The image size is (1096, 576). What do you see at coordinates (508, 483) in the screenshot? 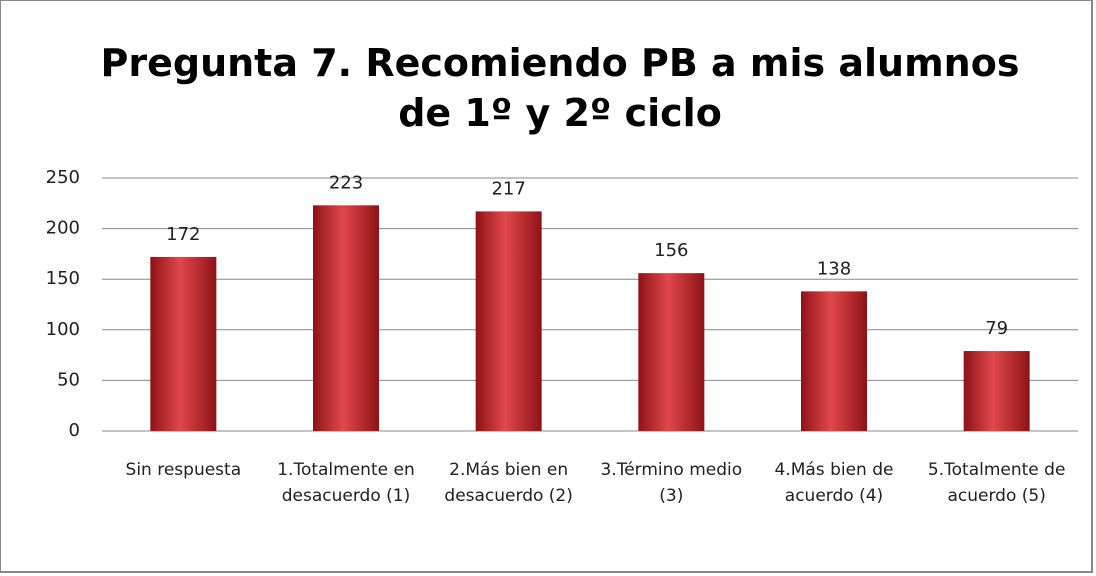
I see `x-tick-label: 2.Más bien en desacuerdo (2)` at bounding box center [508, 483].